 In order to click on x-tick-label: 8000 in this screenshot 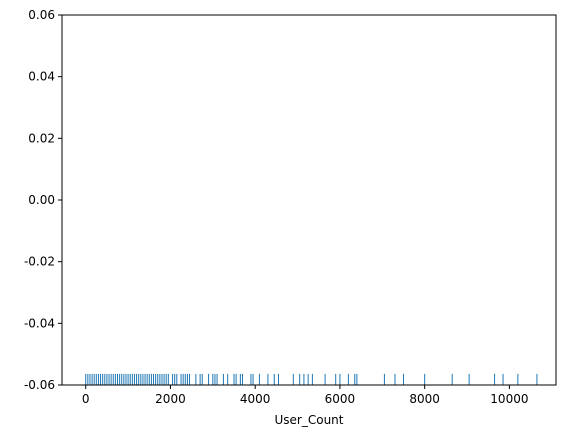, I will do `click(424, 399)`.